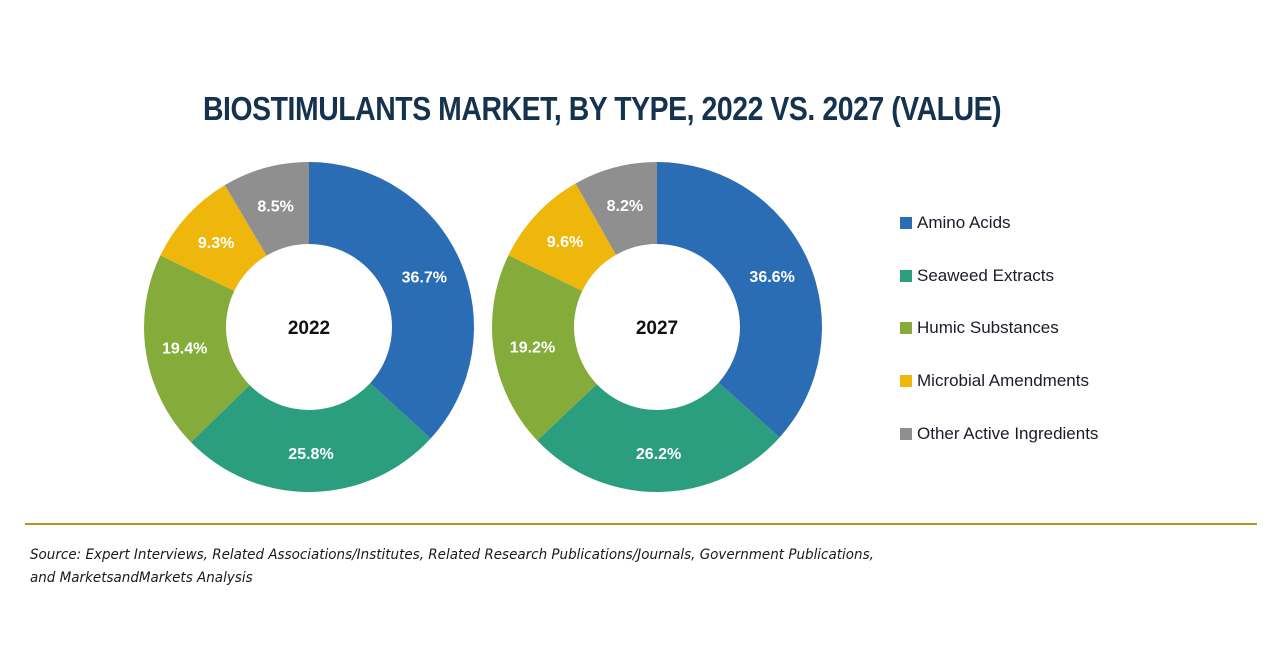  Describe the element at coordinates (906, 275) in the screenshot. I see `legend-swatch-seaweed-extracts` at that location.